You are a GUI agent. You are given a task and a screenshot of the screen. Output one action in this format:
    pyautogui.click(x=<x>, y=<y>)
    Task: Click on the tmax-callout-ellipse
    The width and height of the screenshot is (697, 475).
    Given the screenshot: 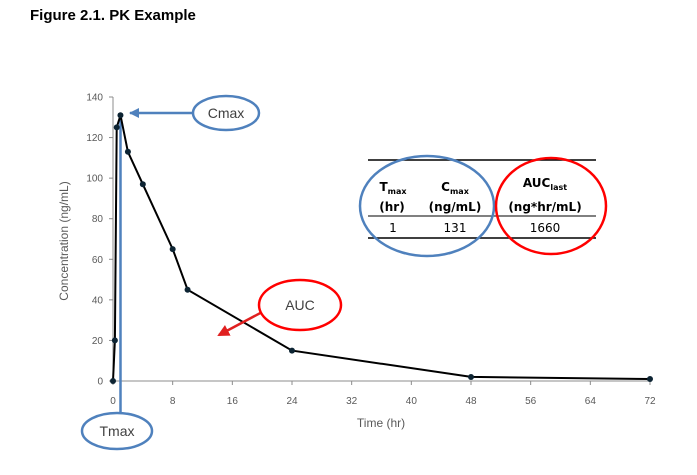 What is the action you would take?
    pyautogui.click(x=117, y=431)
    